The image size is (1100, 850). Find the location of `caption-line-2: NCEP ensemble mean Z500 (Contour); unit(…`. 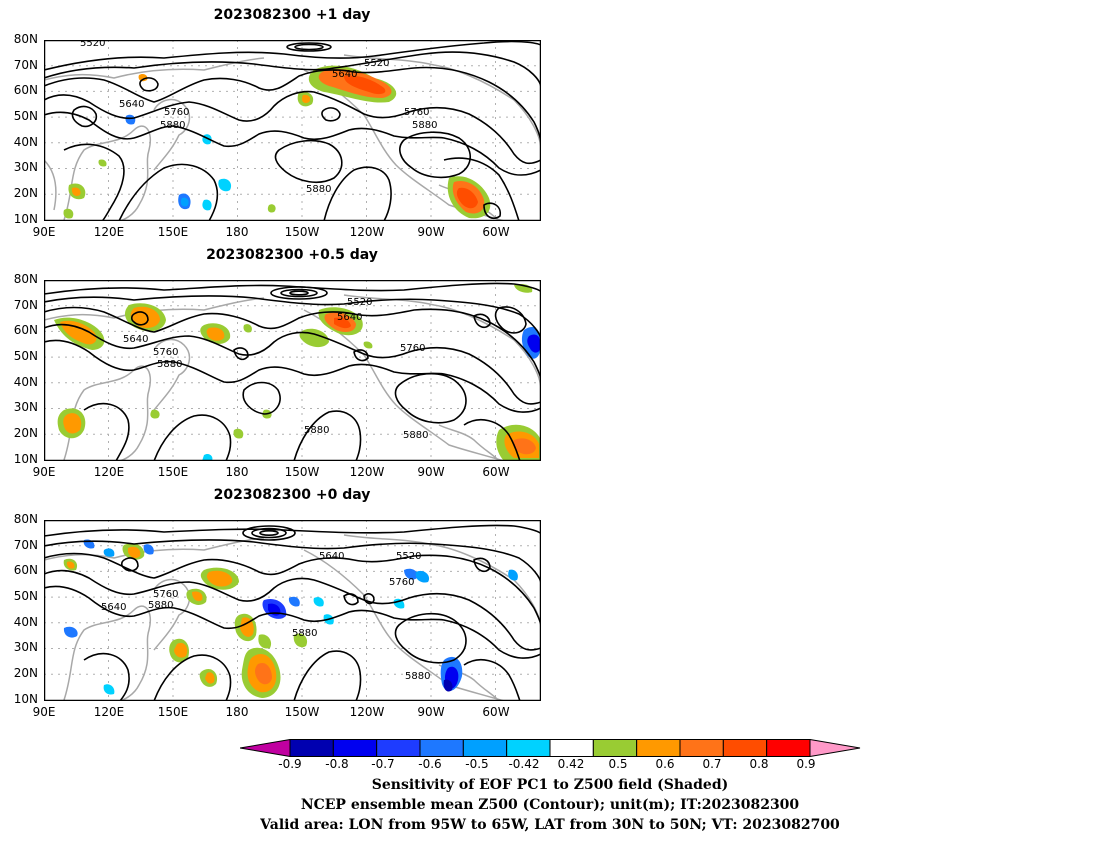

caption-line-2: NCEP ensemble mean Z500 (Contour); unit(… is located at coordinates (550, 805).